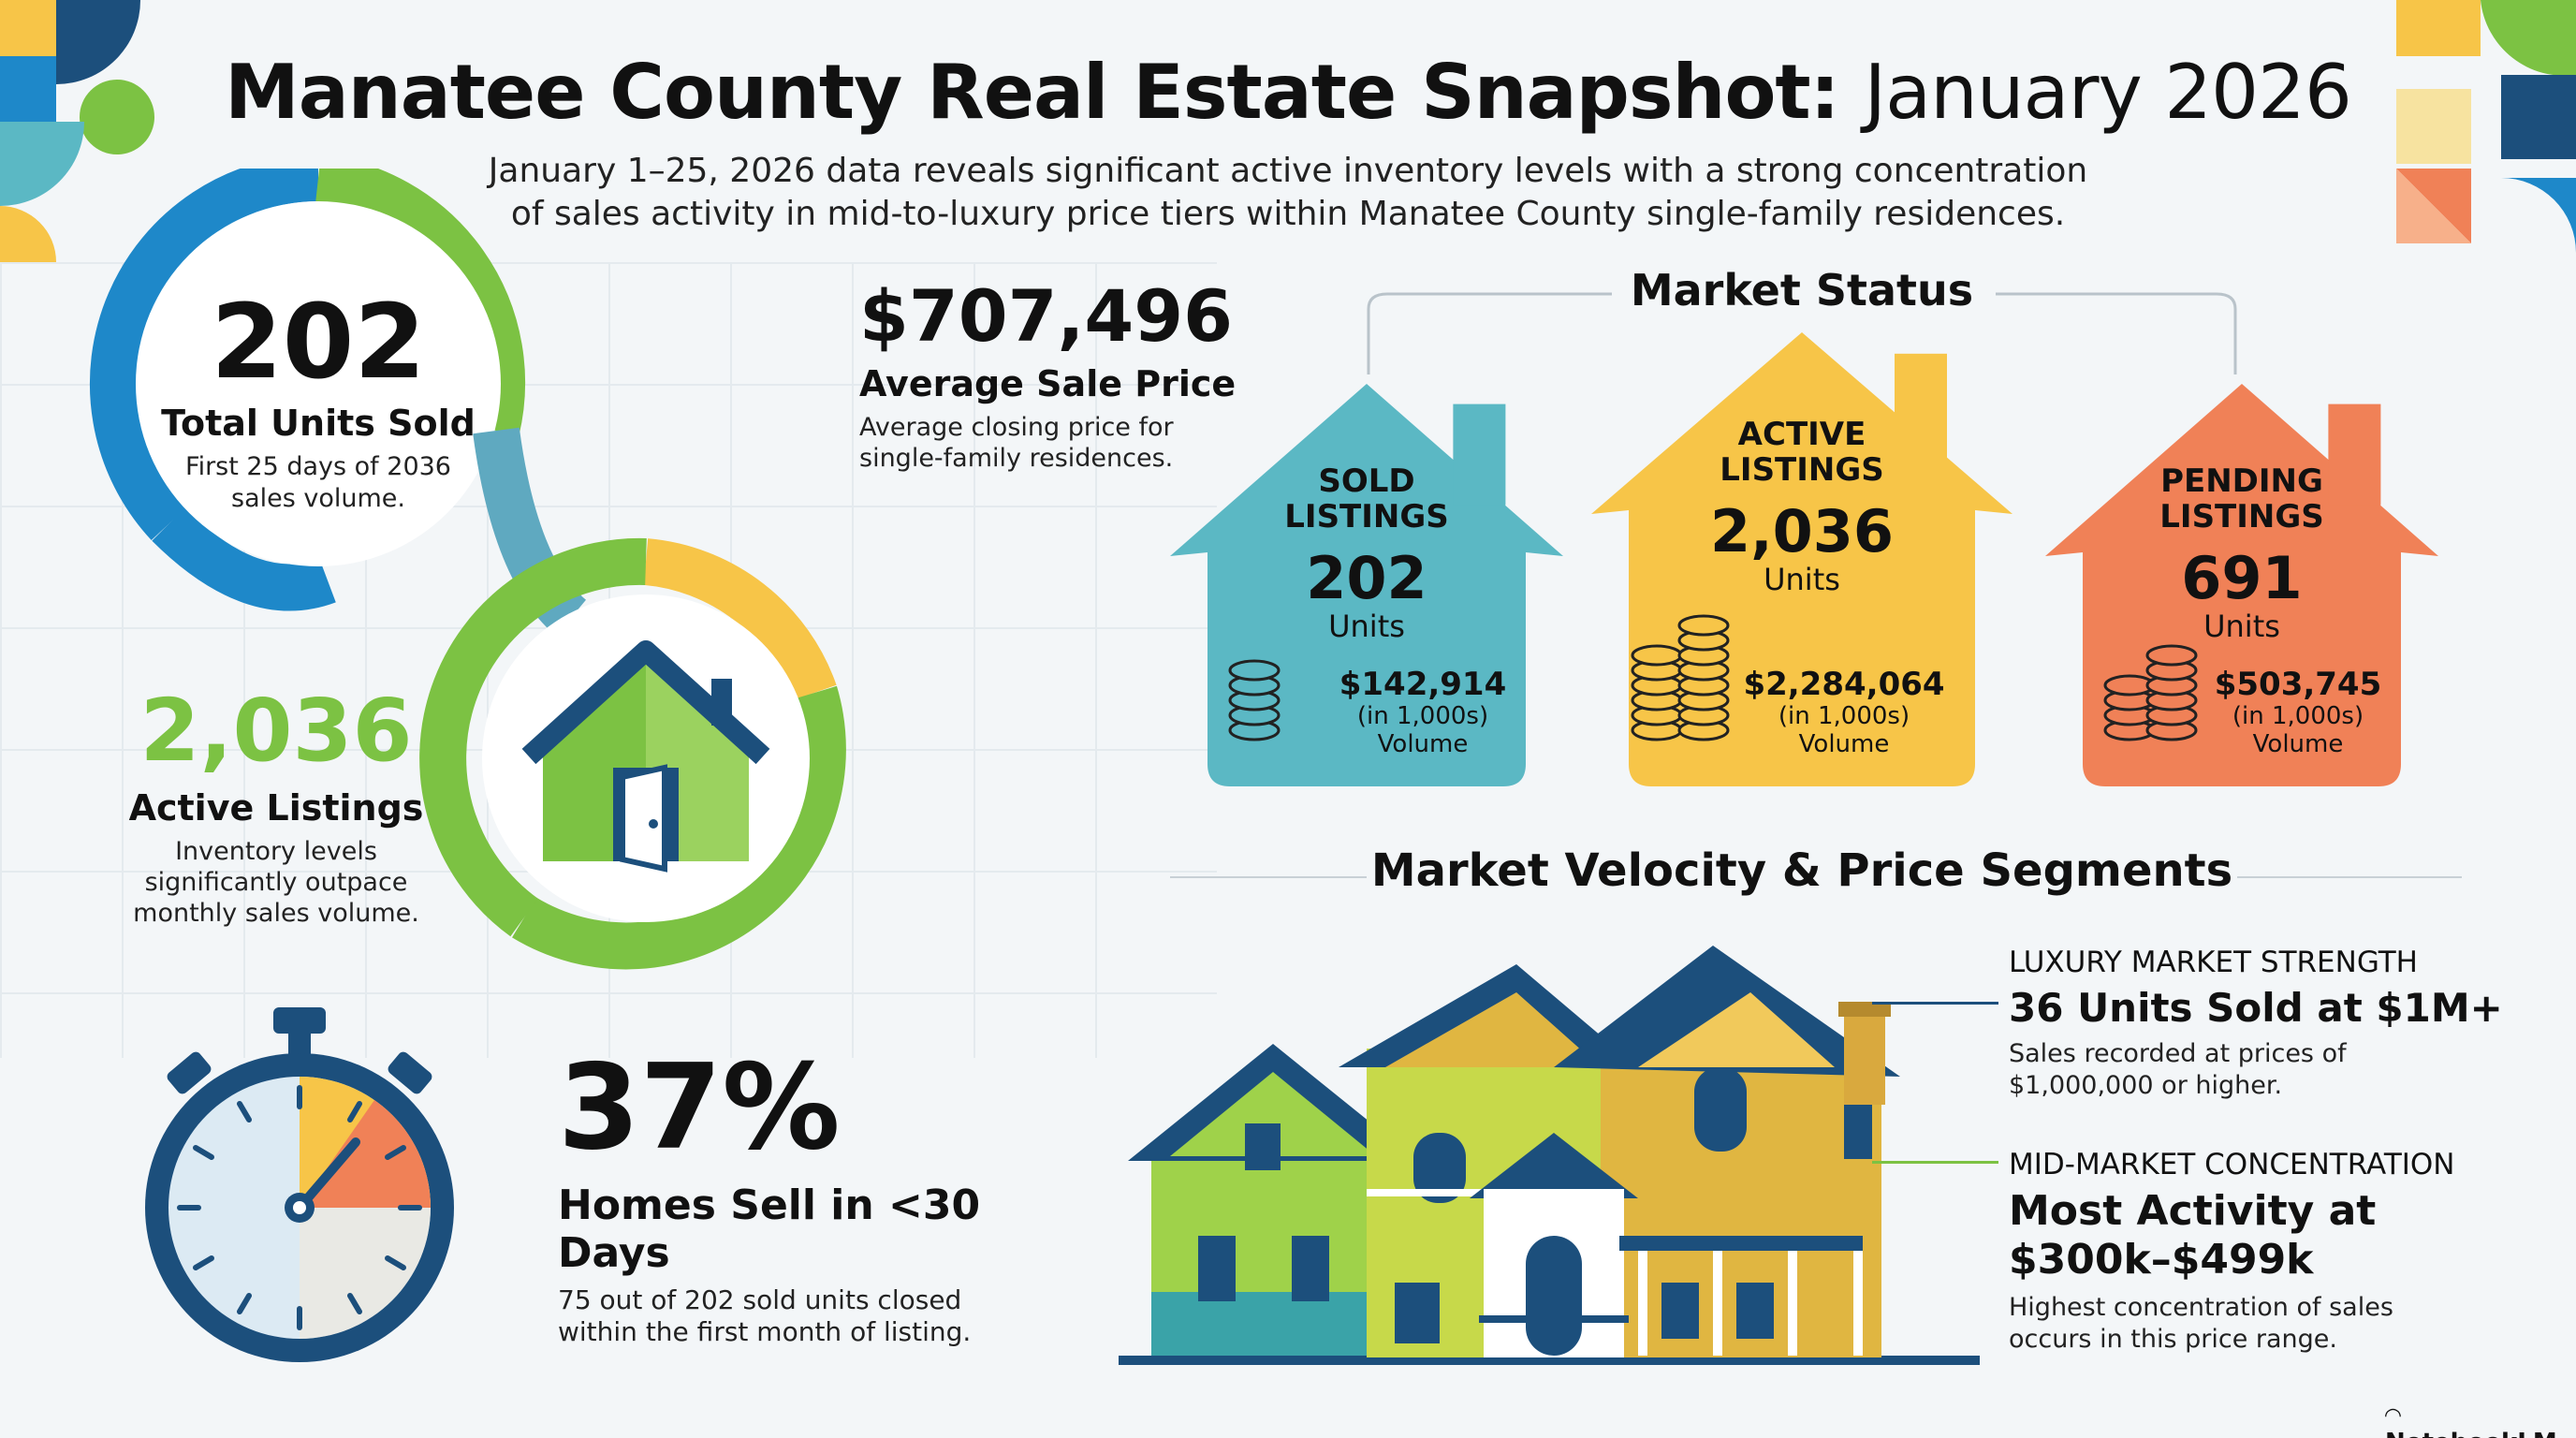  I want to click on house-text: PENDING LISTINGS 691 Units, so click(2241, 553).